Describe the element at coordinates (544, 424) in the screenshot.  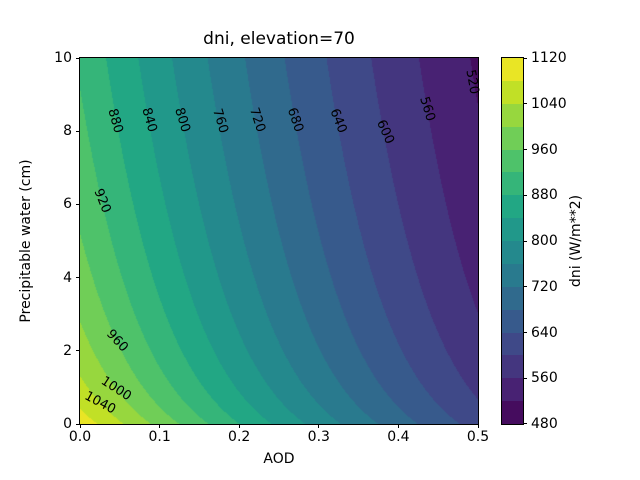
I see `colorbar-tick-label: 480` at that location.